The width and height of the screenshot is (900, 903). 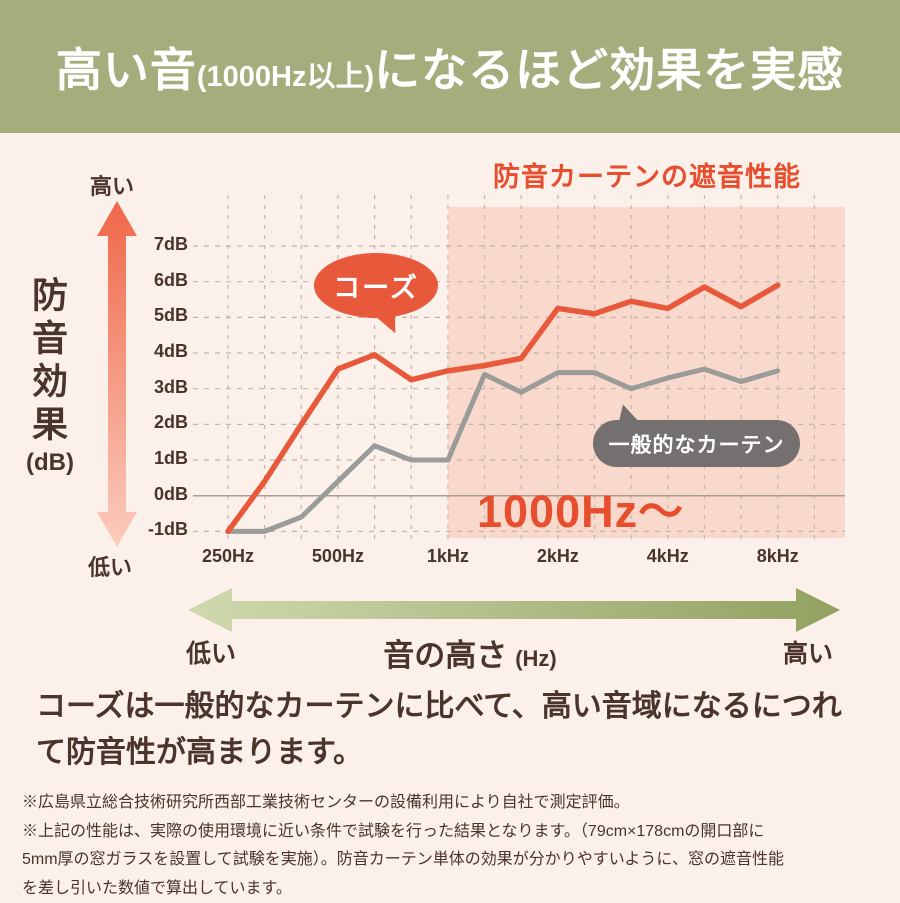 I want to click on x-tick-label: 8kHz, so click(x=778, y=556).